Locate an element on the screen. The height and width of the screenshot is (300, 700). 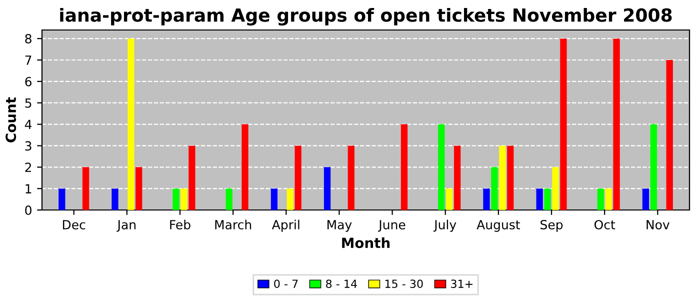
x-tick-label: Feb is located at coordinates (180, 225).